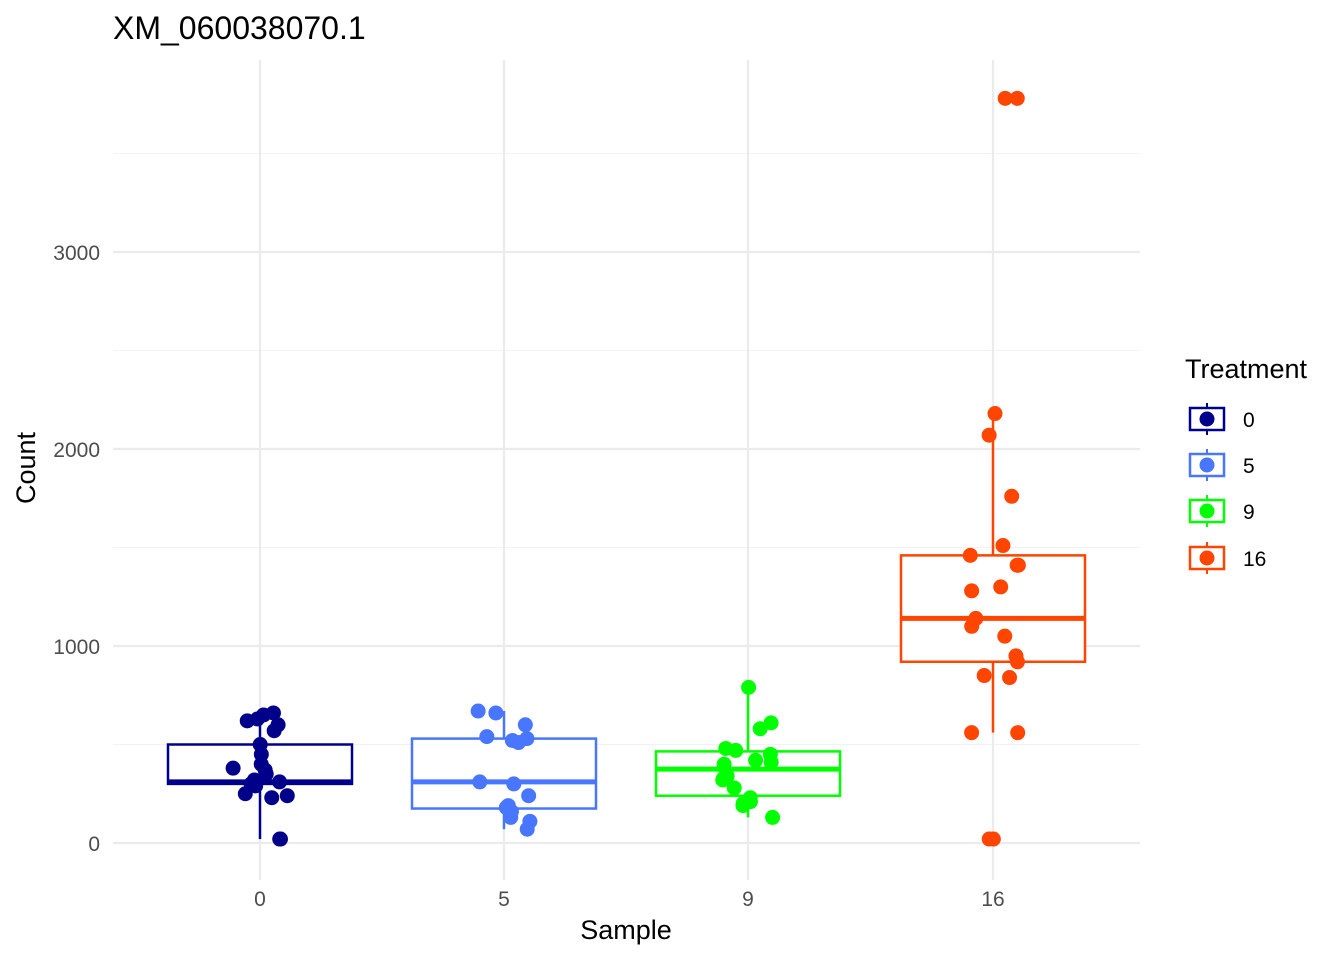  What do you see at coordinates (76, 450) in the screenshot?
I see `y-tick-label: 2000` at bounding box center [76, 450].